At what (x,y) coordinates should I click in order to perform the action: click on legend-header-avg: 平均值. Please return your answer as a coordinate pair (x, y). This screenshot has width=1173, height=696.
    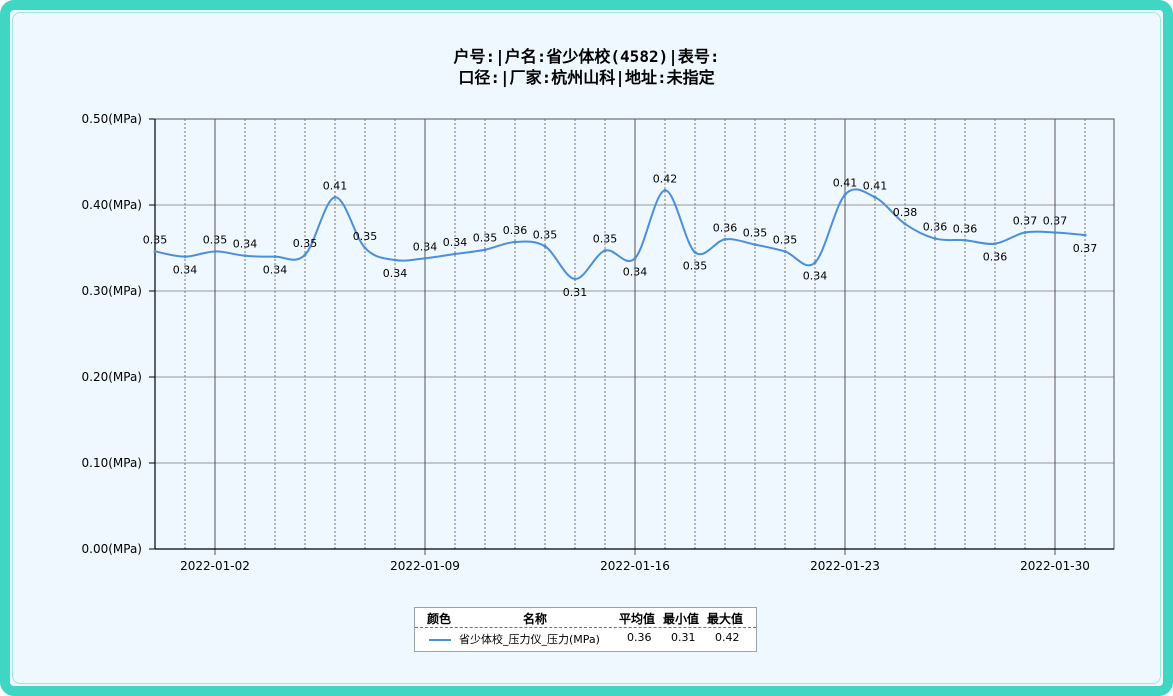
    Looking at the image, I should click on (637, 619).